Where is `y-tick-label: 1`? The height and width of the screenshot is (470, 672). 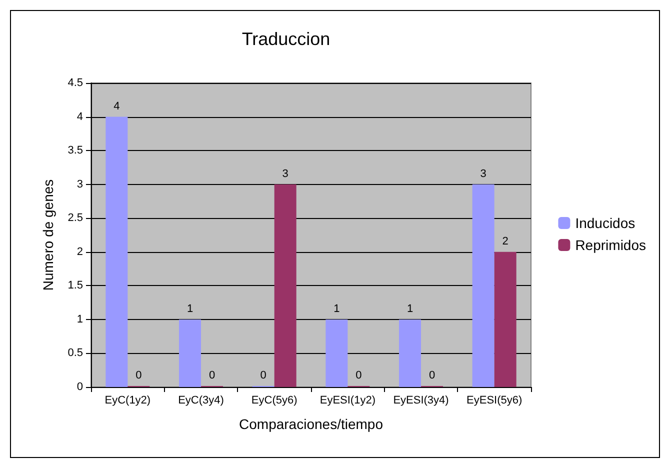 y-tick-label: 1 is located at coordinates (79, 319).